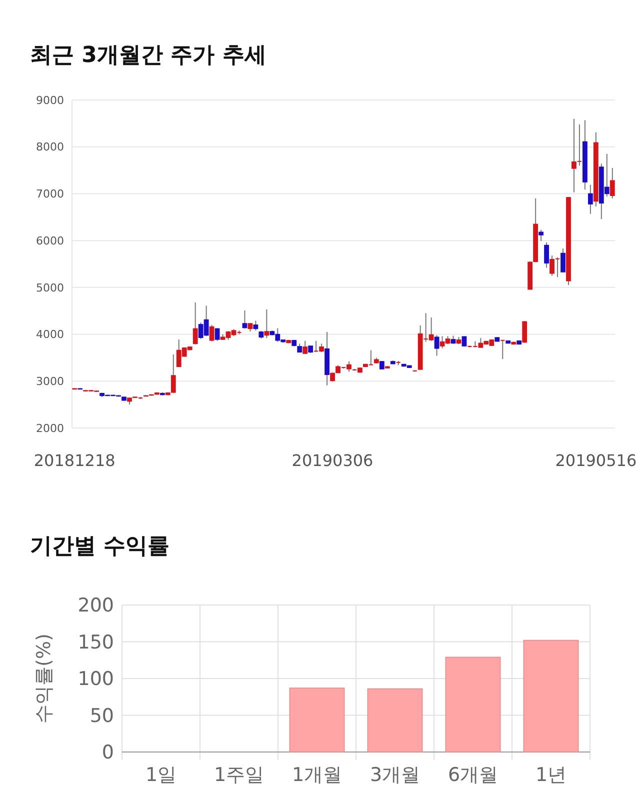 This screenshot has height=810, width=640. What do you see at coordinates (50, 194) in the screenshot?
I see `y-tick-label: 7000` at bounding box center [50, 194].